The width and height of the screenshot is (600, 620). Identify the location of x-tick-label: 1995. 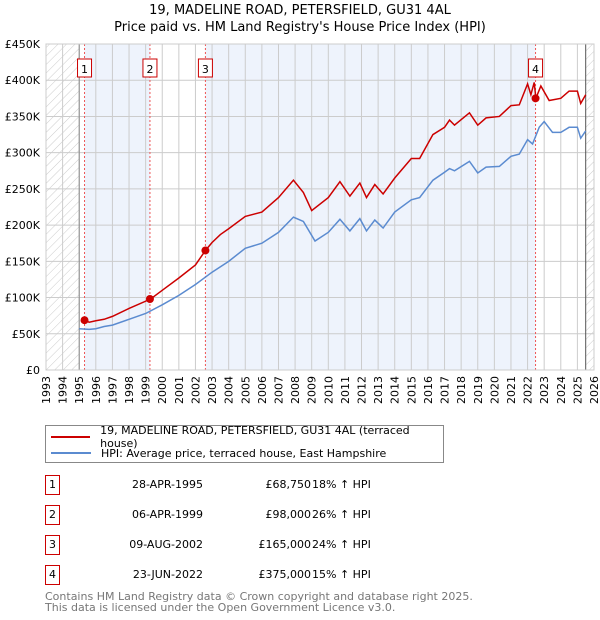
(79, 390).